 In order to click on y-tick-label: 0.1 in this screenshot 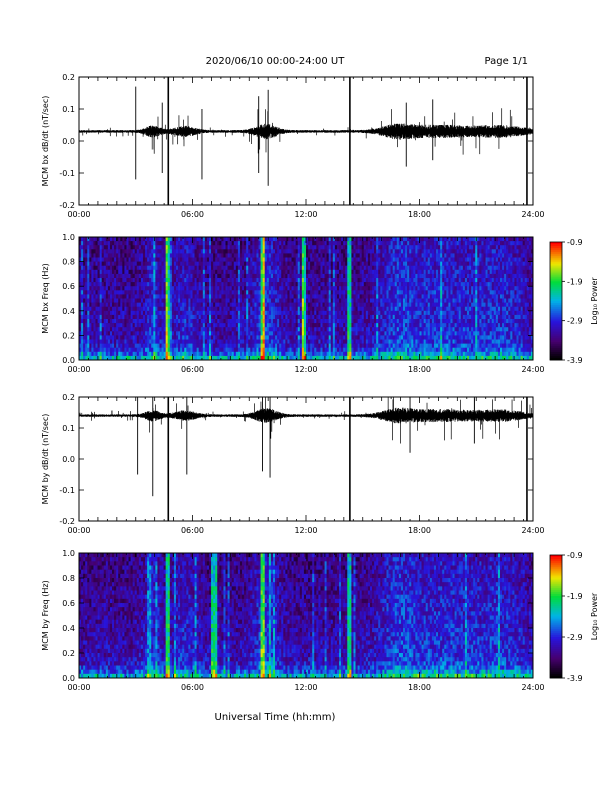, I will do `click(68, 109)`.